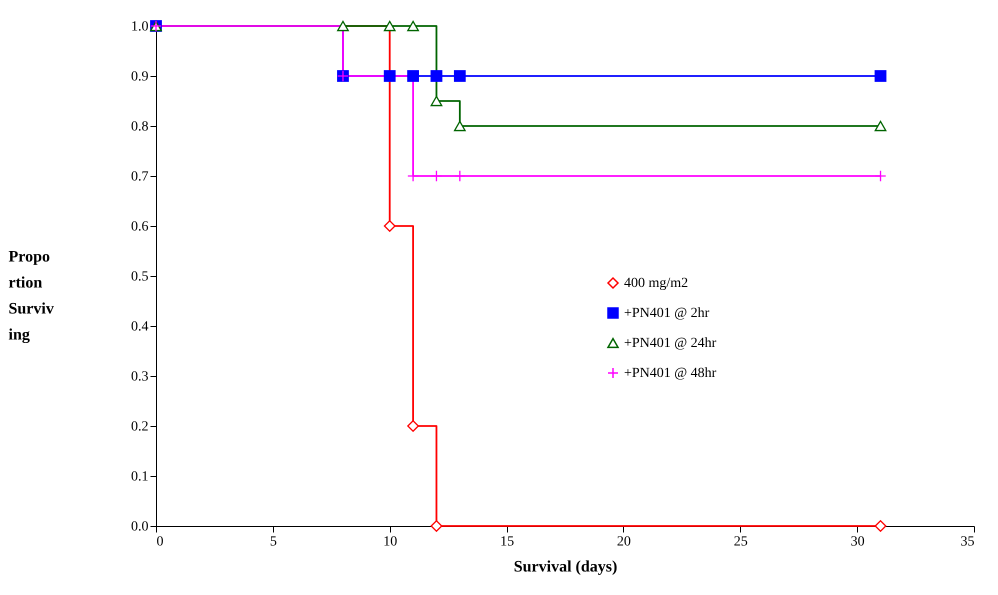  What do you see at coordinates (139, 527) in the screenshot?
I see `y-tick-label: 0.0` at bounding box center [139, 527].